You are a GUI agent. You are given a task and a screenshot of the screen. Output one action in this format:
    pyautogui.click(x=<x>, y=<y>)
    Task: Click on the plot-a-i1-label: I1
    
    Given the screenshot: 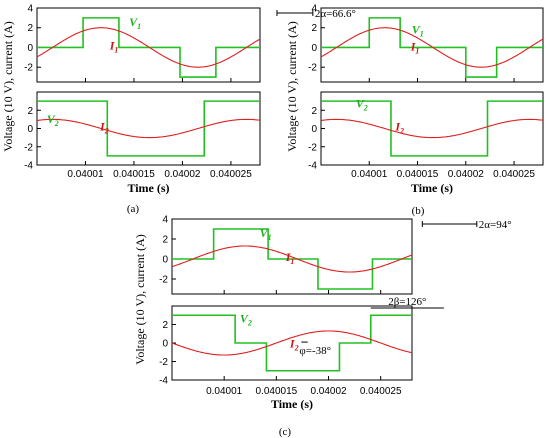 What is the action you would take?
    pyautogui.click(x=114, y=46)
    